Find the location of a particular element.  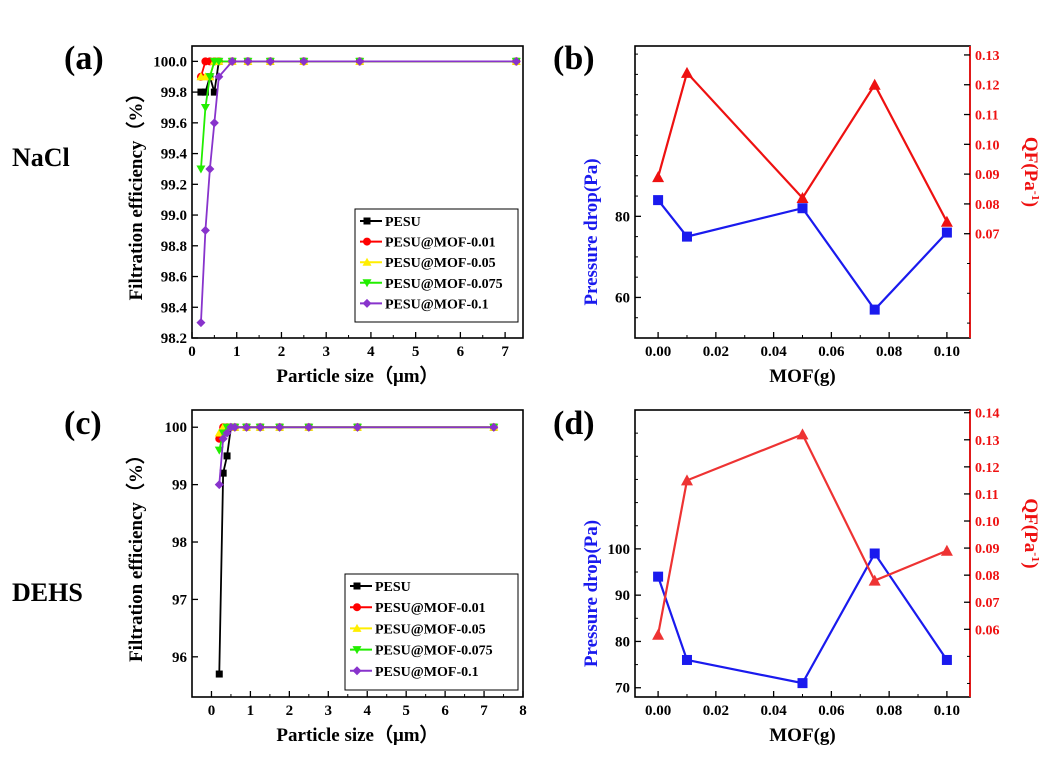

y-tick-label: 98.2 is located at coordinates (174, 339).